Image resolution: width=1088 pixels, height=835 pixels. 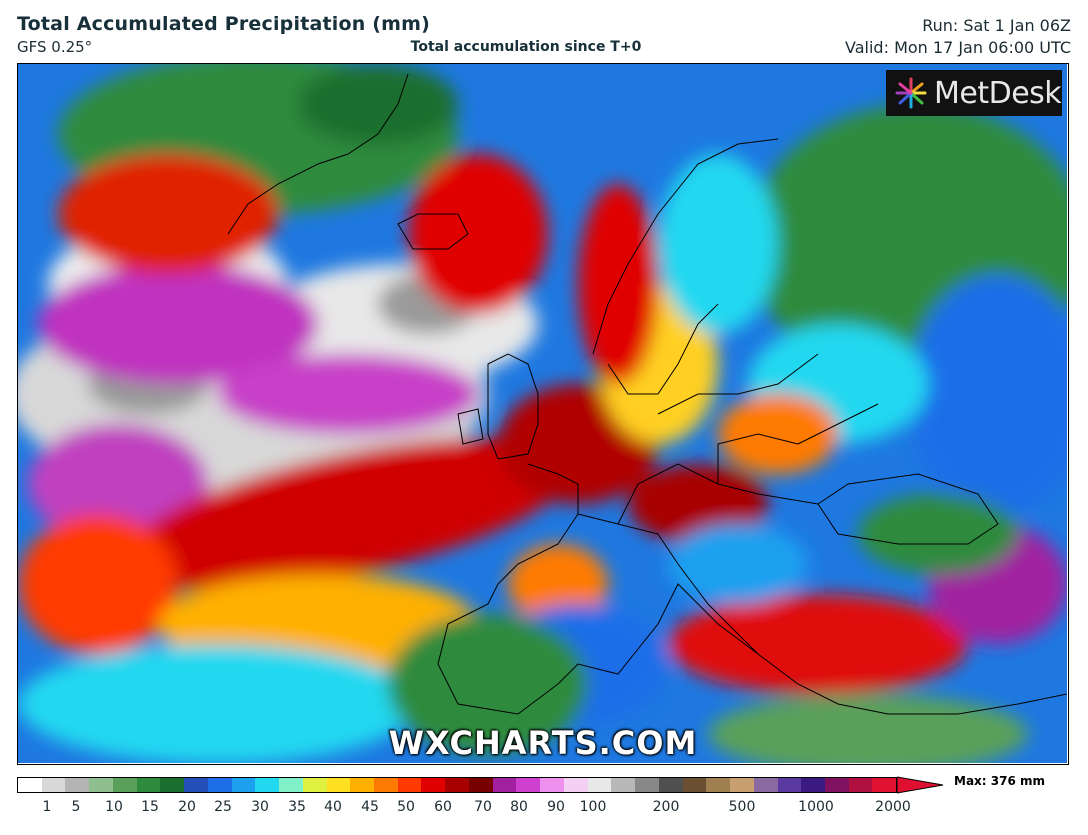 What do you see at coordinates (893, 807) in the screenshot?
I see `colorbar-tick-label: 2000` at bounding box center [893, 807].